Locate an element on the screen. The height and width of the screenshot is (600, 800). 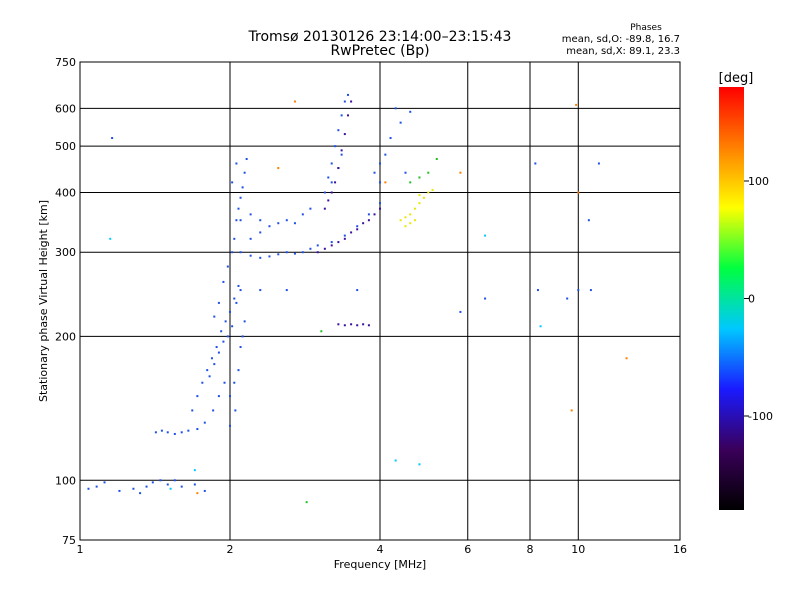
x-tick-label: 4 is located at coordinates (380, 549).